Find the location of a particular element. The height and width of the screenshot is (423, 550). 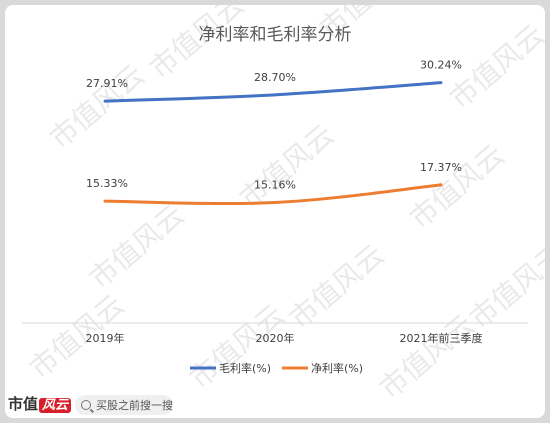

chart-title: 净利率和毛利率分析 is located at coordinates (275, 35).